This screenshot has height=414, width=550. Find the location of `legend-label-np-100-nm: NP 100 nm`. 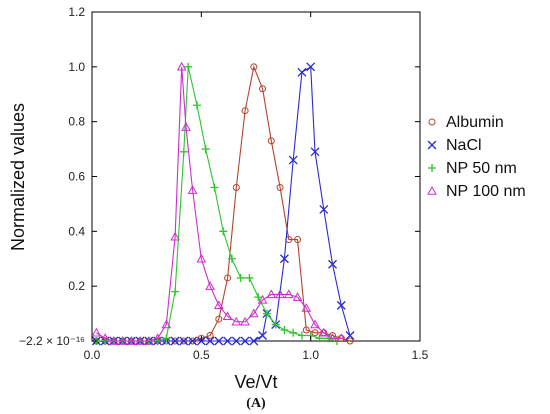

legend-label-np-100-nm: NP 100 nm is located at coordinates (486, 191).